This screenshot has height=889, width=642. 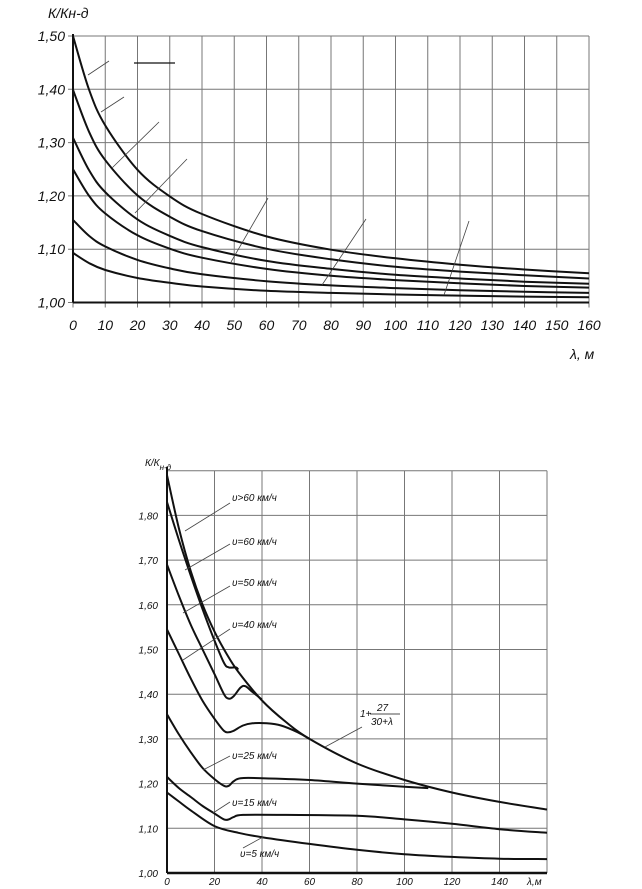 What do you see at coordinates (589, 325) in the screenshot?
I see `x-tick-label: 160` at bounding box center [589, 325].